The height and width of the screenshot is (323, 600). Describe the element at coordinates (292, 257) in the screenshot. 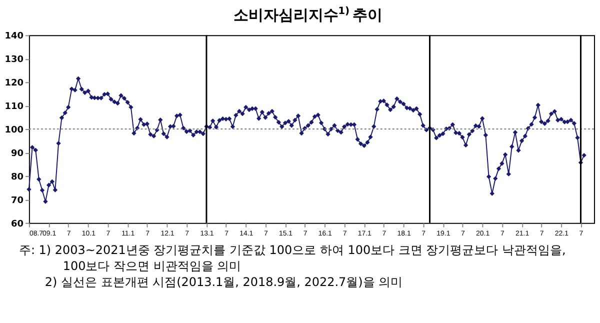

I see `text: 주: 1) 2003~2021년중 장기평균치를 기준값 100으로 하여 100보다 크면 장기평균보다 낙관적임을, 100보다 작으면 비관적임을 의미` at that location.